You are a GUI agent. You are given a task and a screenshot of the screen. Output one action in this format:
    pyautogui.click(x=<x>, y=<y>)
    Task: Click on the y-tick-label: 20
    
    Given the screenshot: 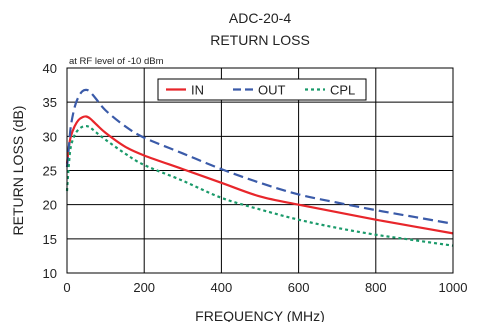 What is the action you would take?
    pyautogui.click(x=50, y=205)
    